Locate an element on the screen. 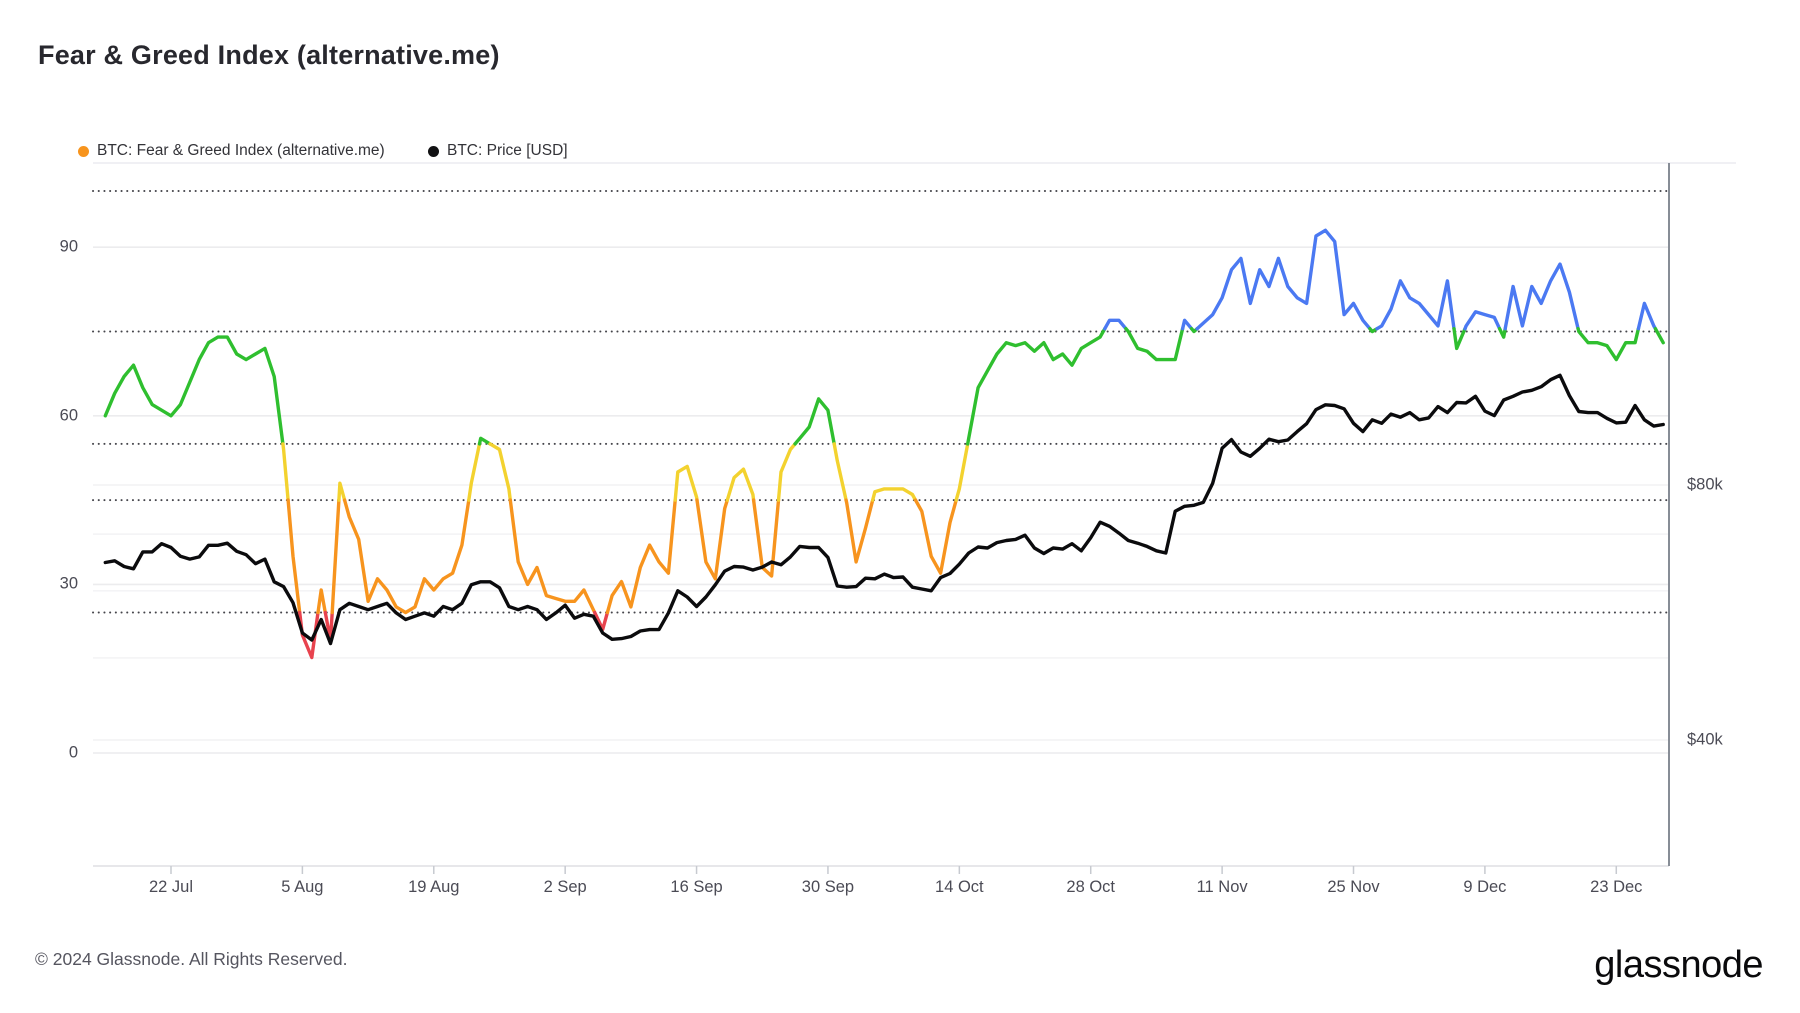  page-title: Fear & Greed Index (alternative.me) is located at coordinates (269, 55).